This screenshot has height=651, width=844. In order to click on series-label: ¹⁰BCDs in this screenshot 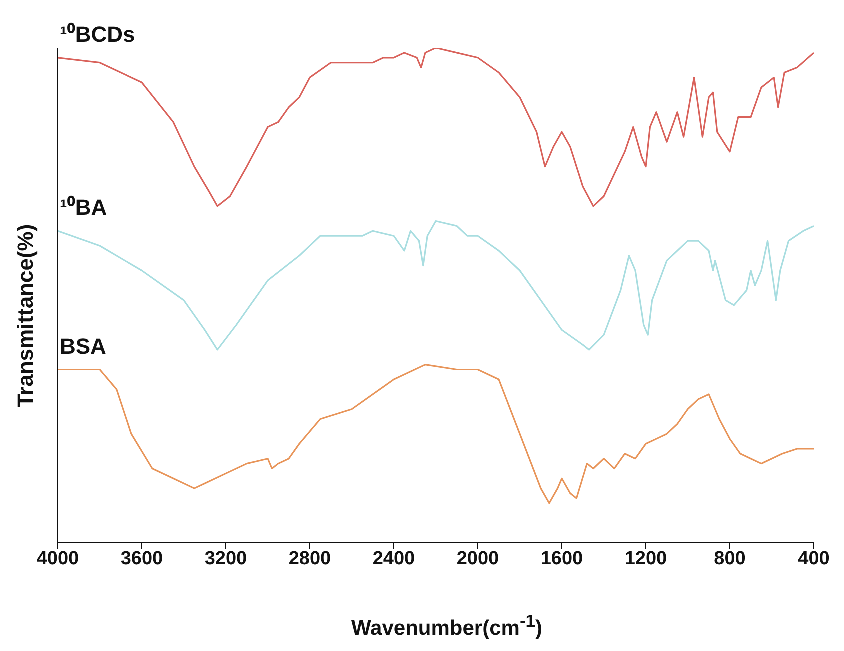, I will do `click(98, 34)`.